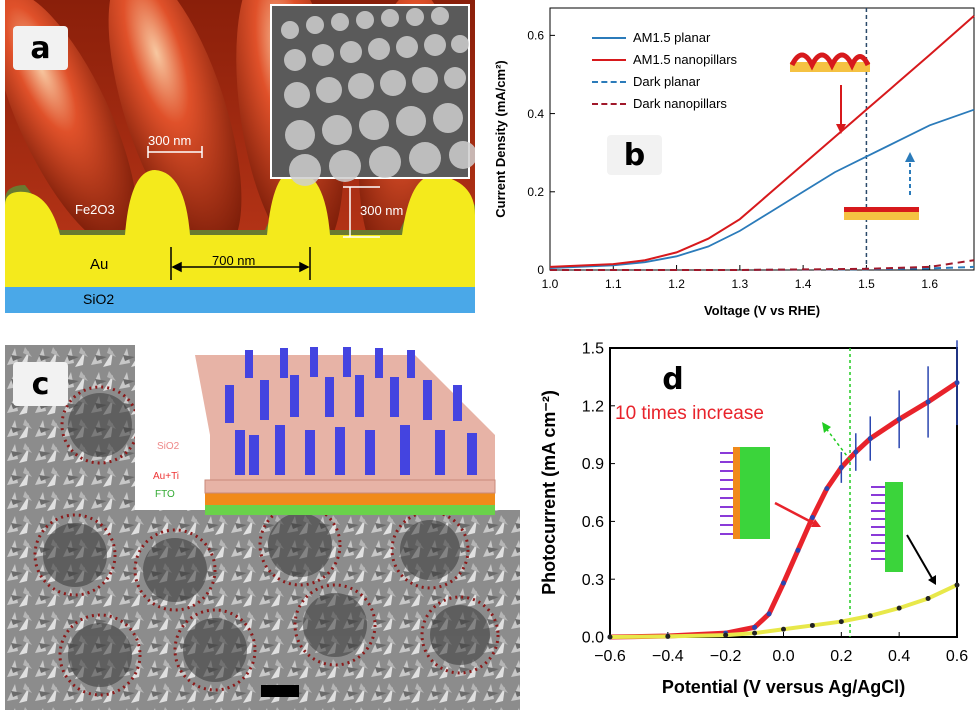  I want to click on arrow-nanopillar-head, so click(841, 129).